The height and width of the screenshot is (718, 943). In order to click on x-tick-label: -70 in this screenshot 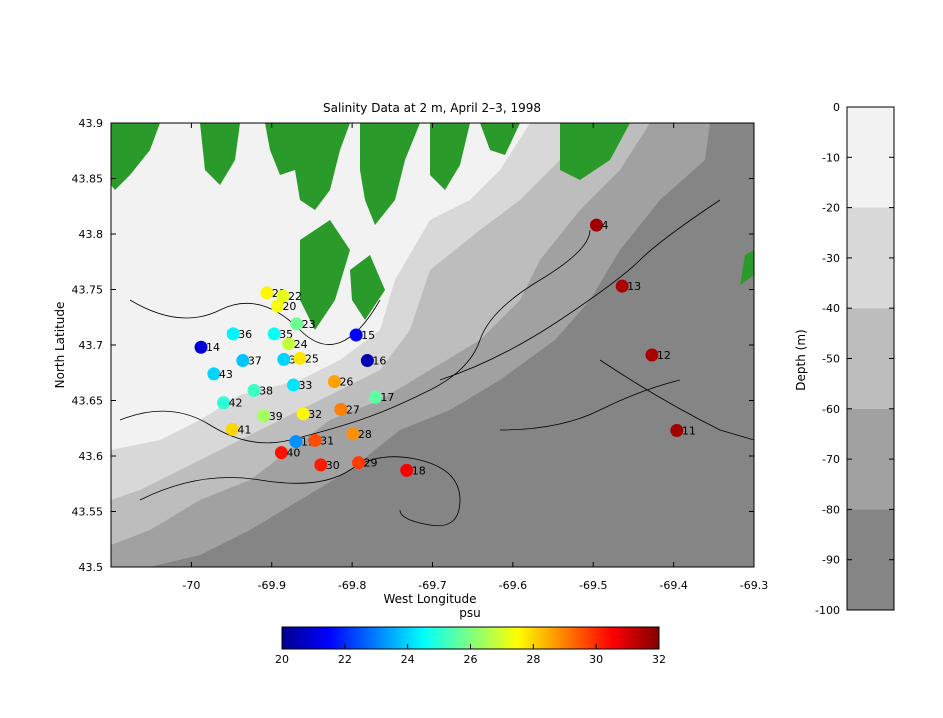, I will do `click(191, 585)`.